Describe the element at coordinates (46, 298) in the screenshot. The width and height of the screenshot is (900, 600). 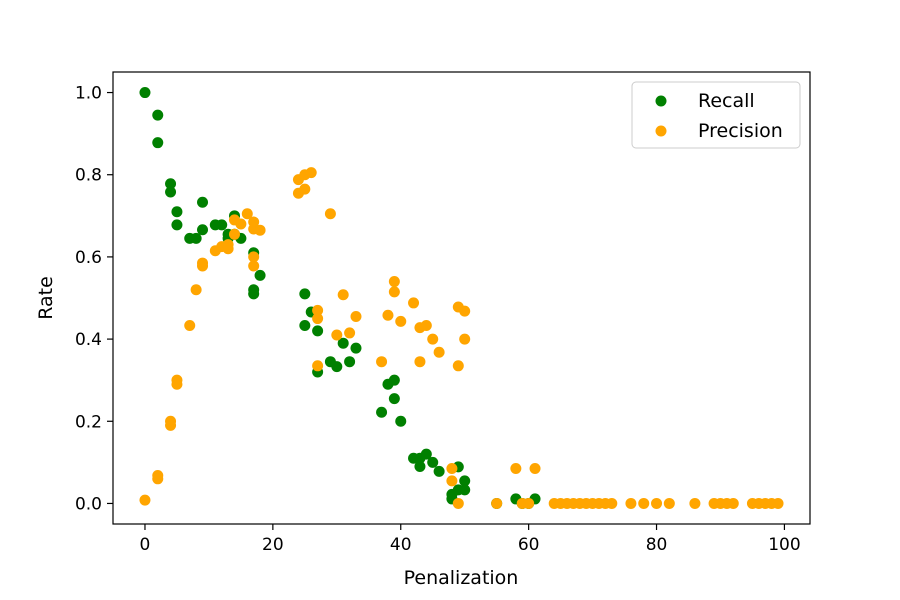
I see `y-axis-label: Rate` at that location.